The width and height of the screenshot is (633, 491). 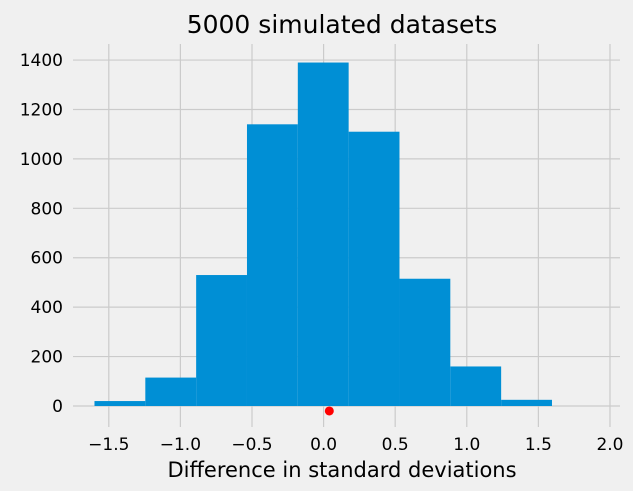 I want to click on y-tick-labels: 0 200 400 600 800 1000 1200 1400, so click(x=41, y=234).